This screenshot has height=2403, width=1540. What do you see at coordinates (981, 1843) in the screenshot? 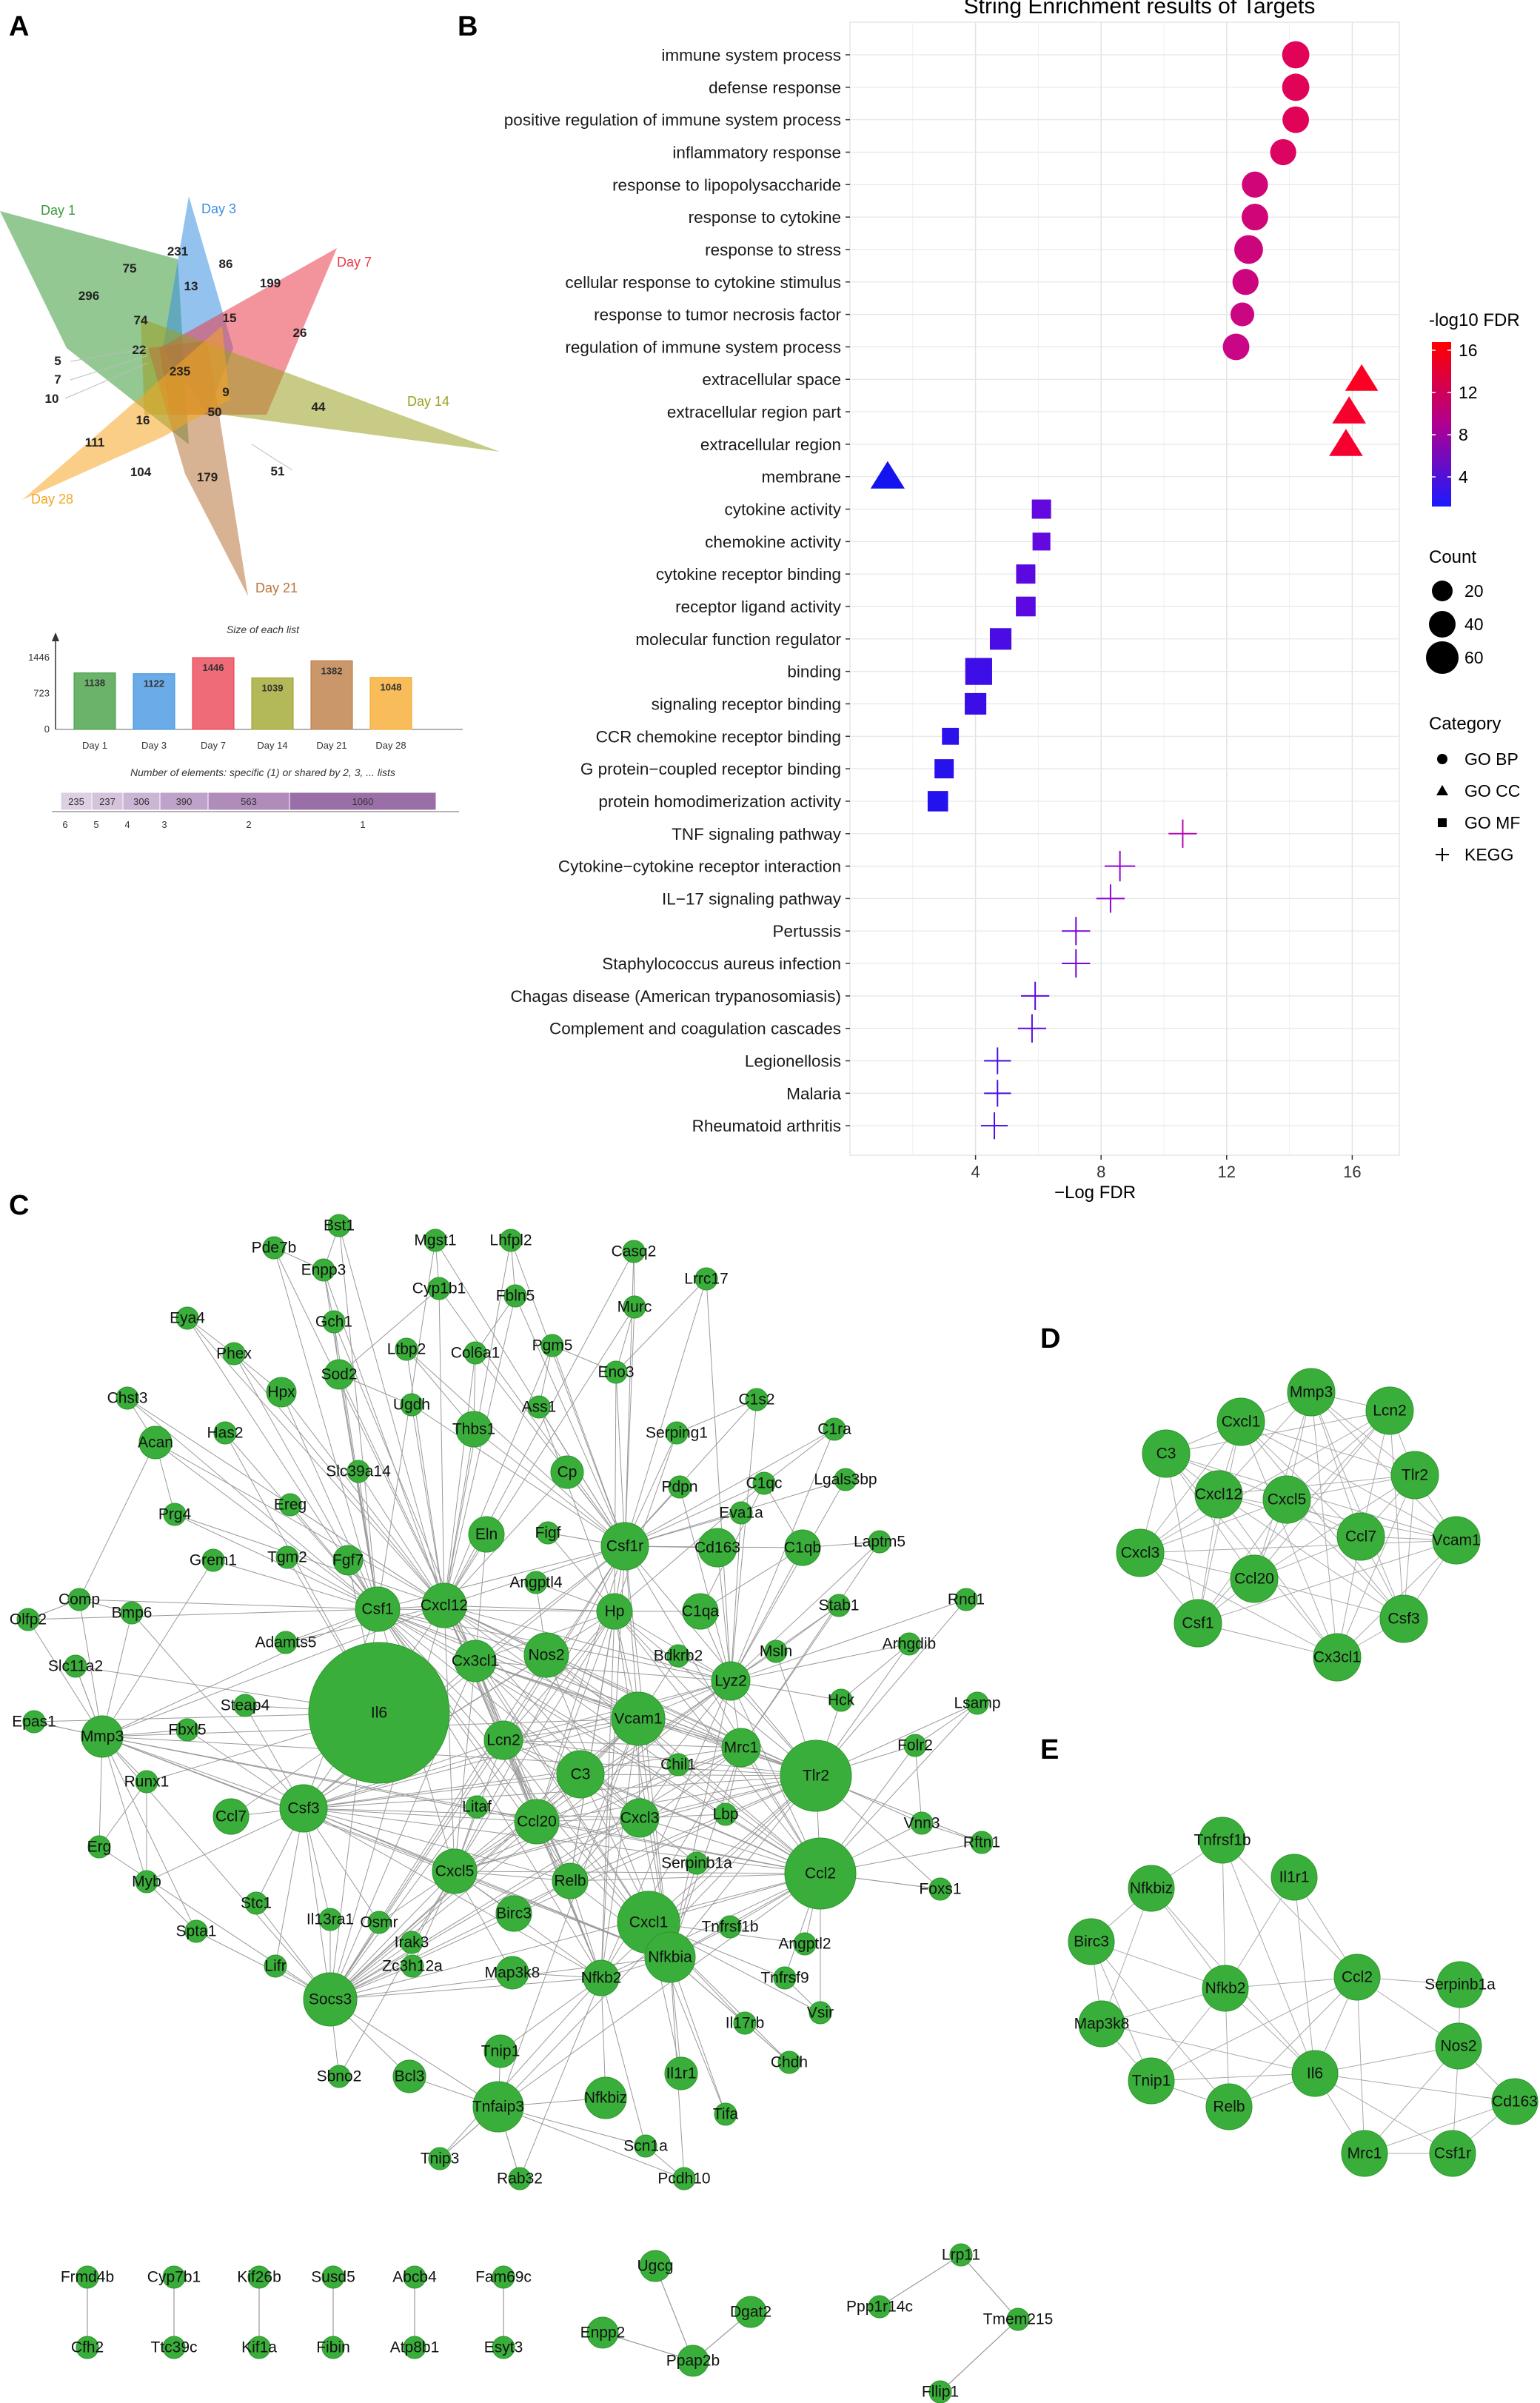
I see `main-node-label: Rftn1` at bounding box center [981, 1843].